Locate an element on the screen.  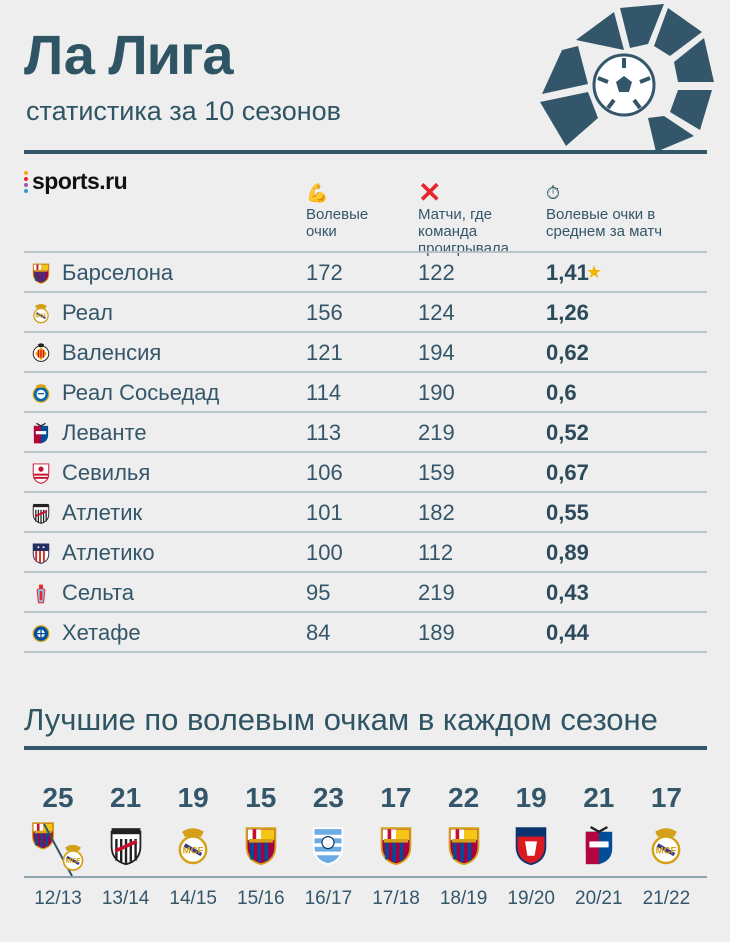
season-item: 23 16/17 is located at coordinates (328, 846).